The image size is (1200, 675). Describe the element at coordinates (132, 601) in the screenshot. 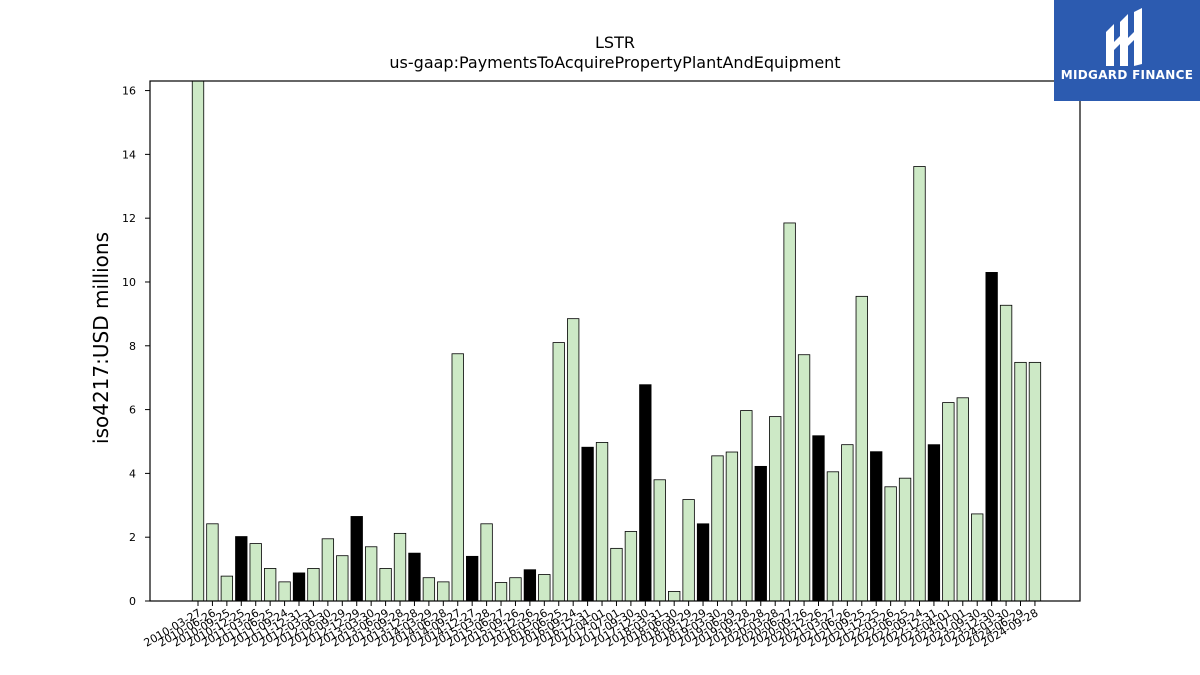

I see `y-tick-label: 0` at that location.